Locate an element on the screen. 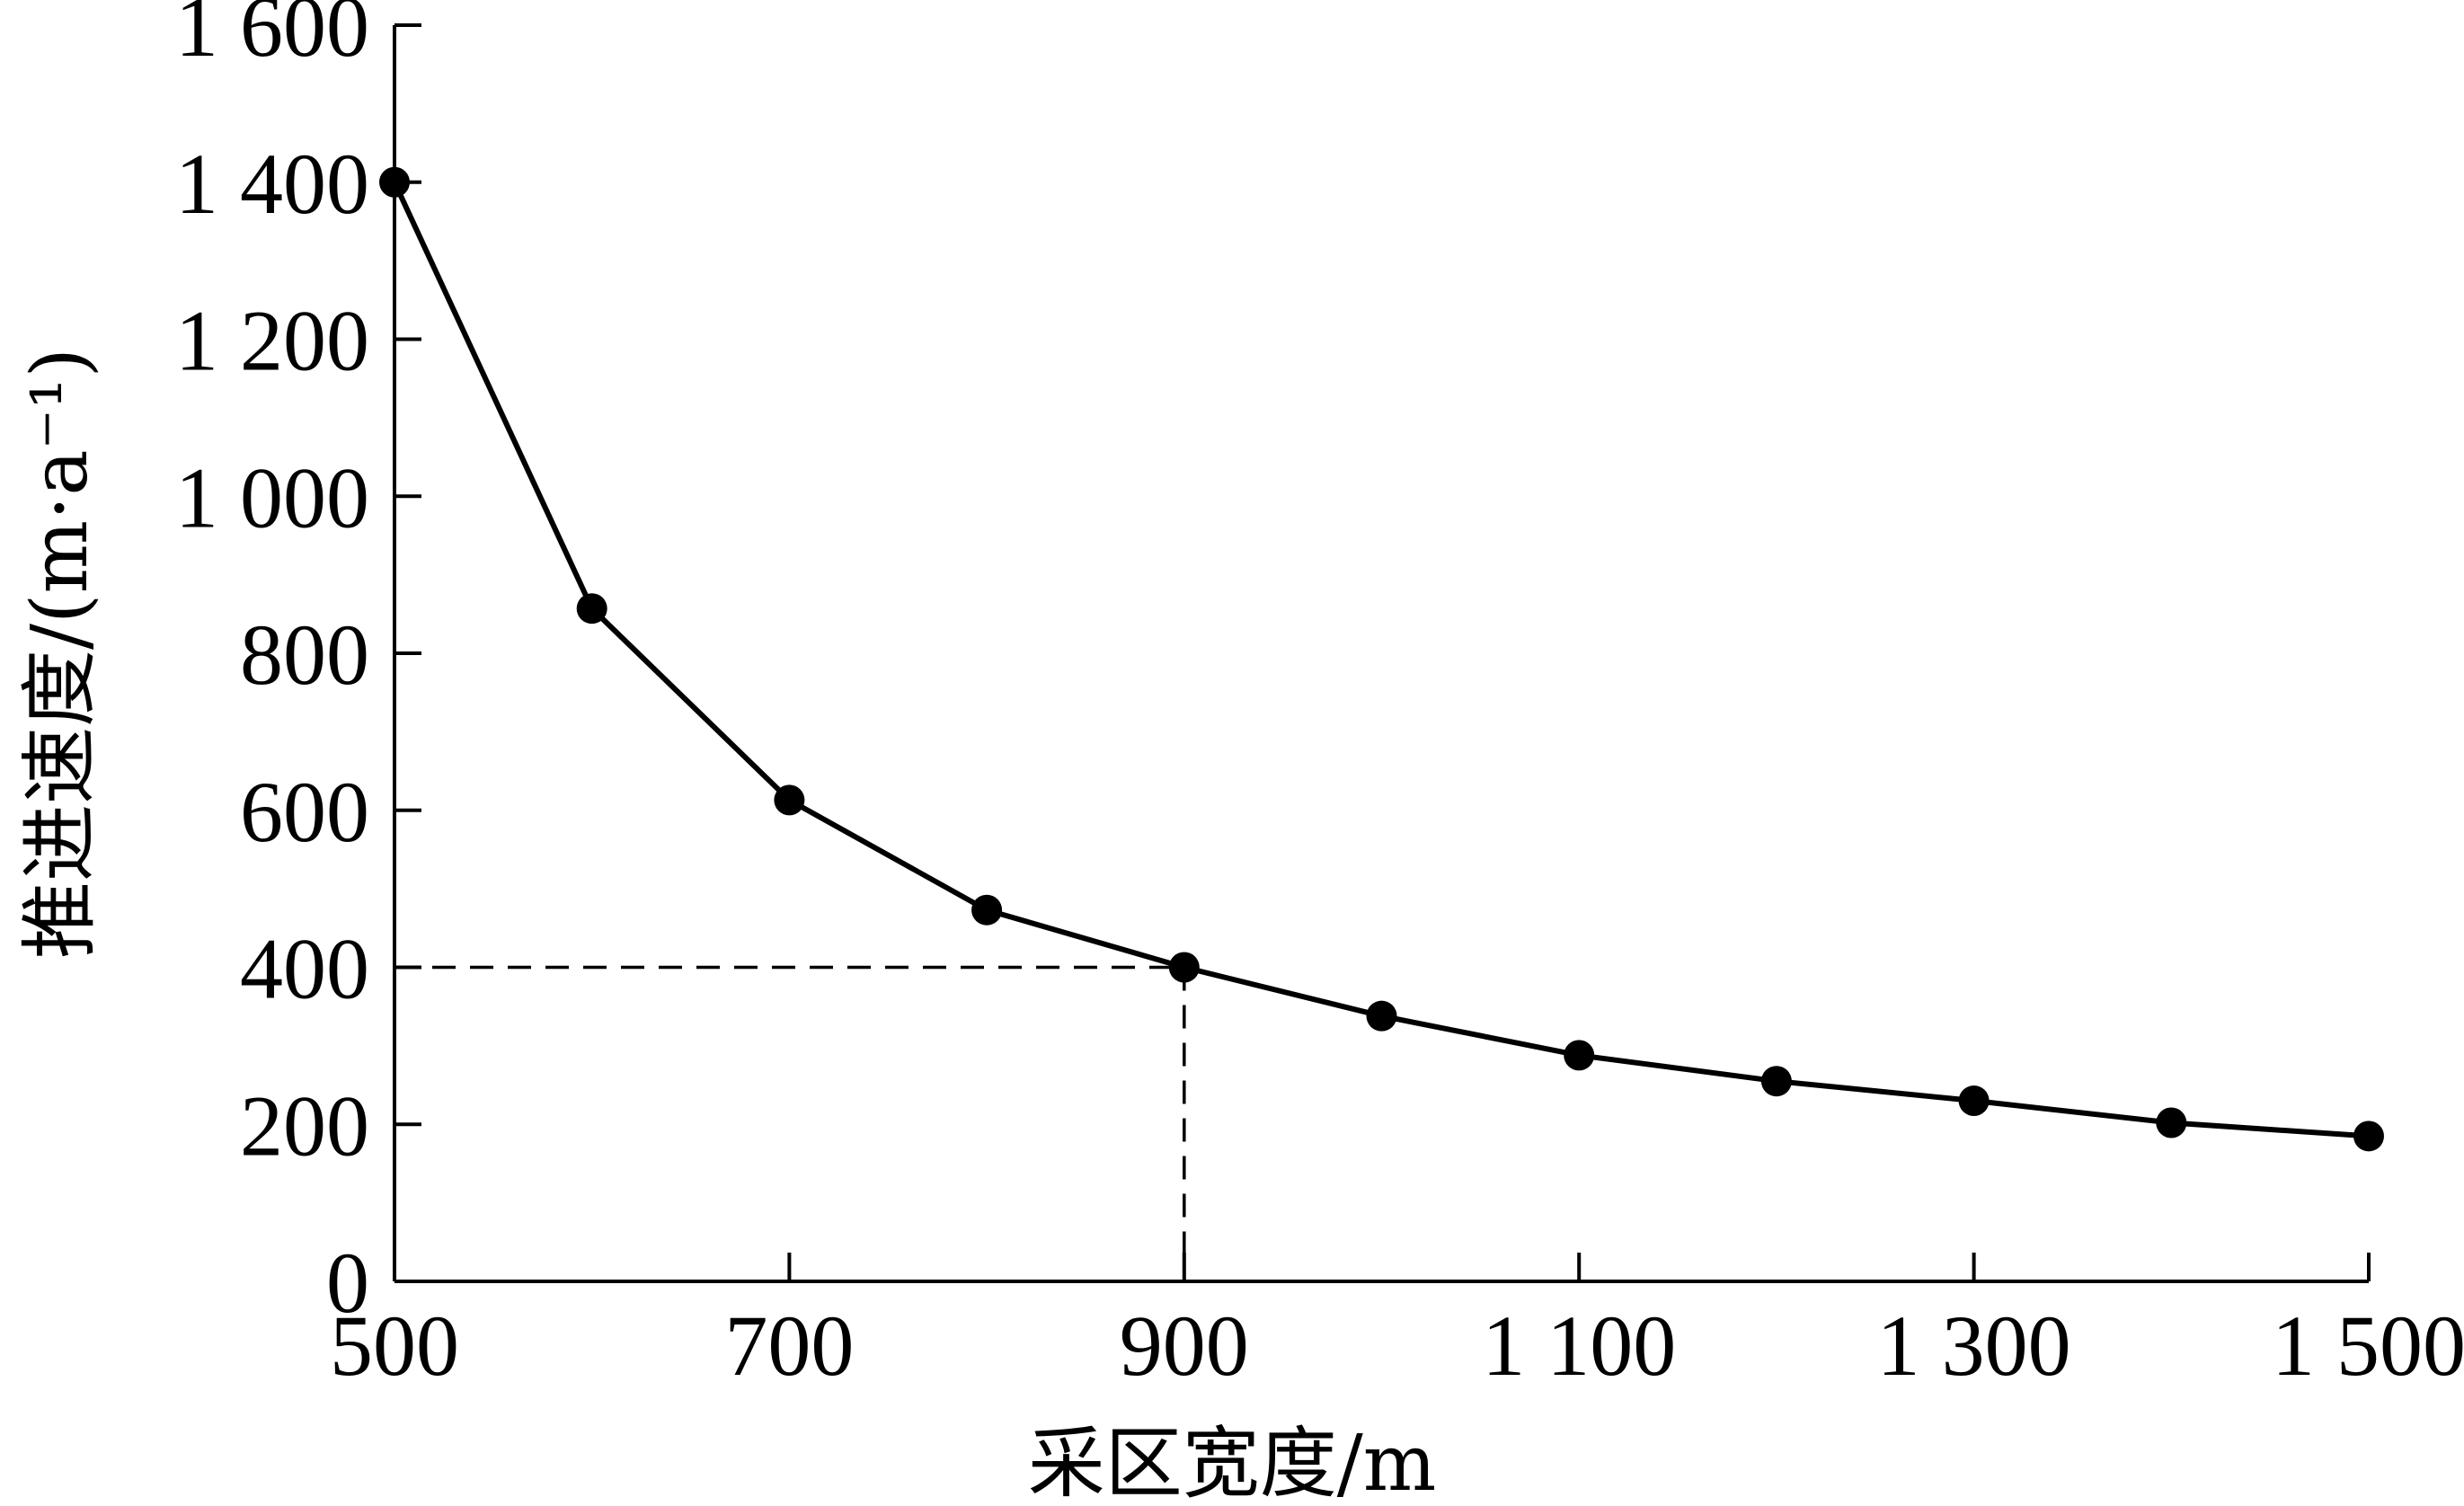 The image size is (2464, 1506). y-tick-label: 0 is located at coordinates (348, 1283).